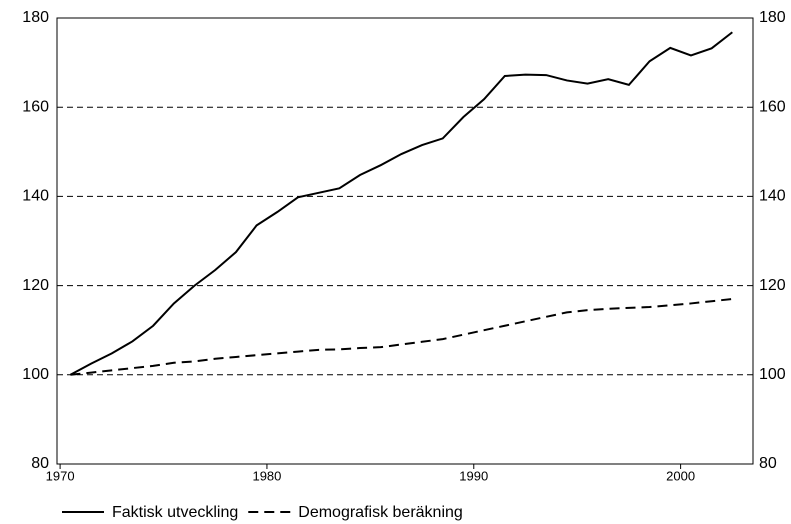  What do you see at coordinates (772, 106) in the screenshot?
I see `y2-tick-label: 160` at bounding box center [772, 106].